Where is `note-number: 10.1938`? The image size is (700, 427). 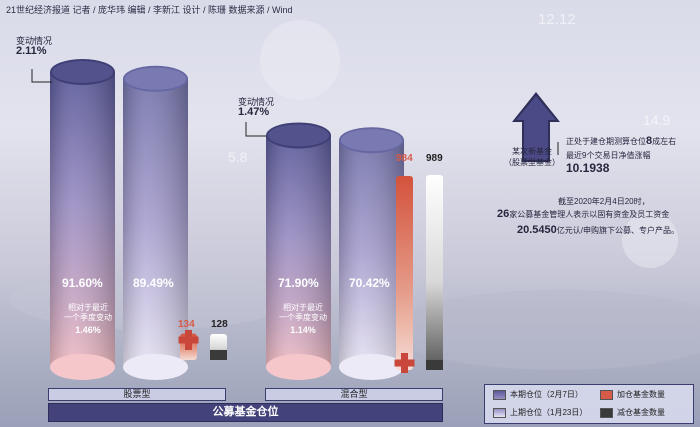 note-number: 10.1938 is located at coordinates (588, 168).